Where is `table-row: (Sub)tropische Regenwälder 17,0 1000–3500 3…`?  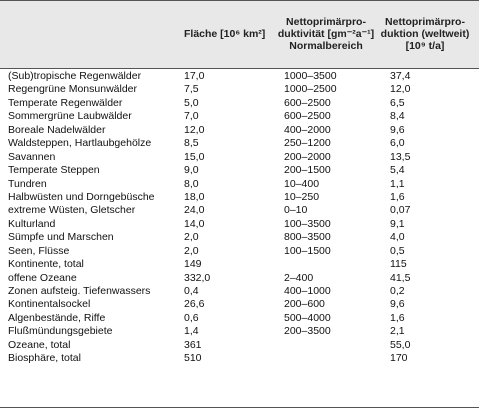 table-row: (Sub)tropische Regenwälder 17,0 1000–3500 3… is located at coordinates (239, 76).